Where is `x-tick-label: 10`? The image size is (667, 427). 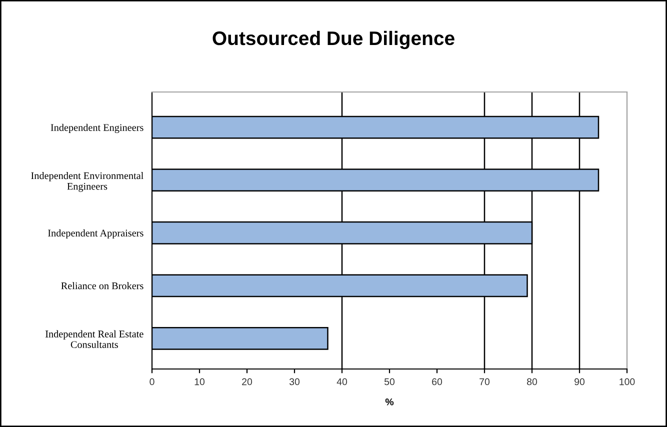
x-tick-label: 10 is located at coordinates (199, 382).